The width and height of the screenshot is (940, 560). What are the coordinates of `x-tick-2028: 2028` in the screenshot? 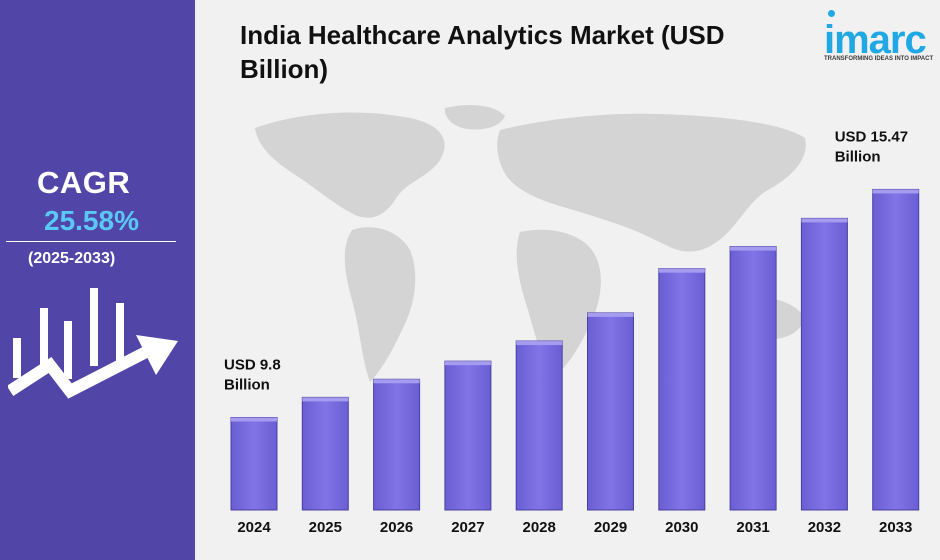 It's located at (539, 527).